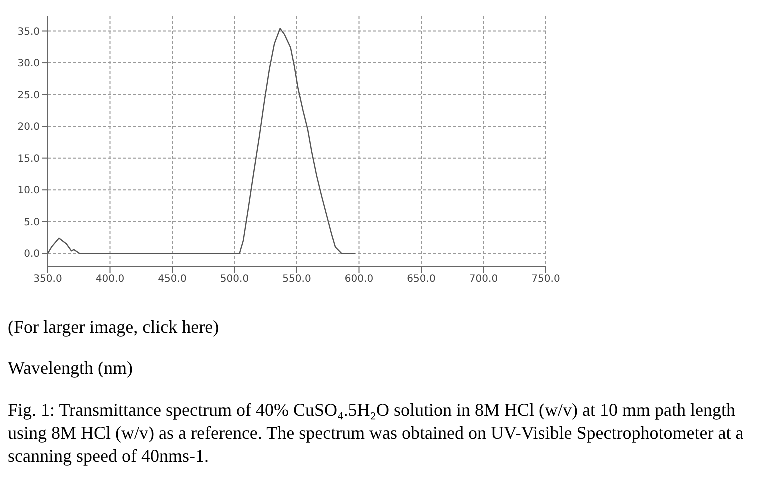 The width and height of the screenshot is (782, 485). I want to click on x-tick-label: 600.0, so click(359, 280).